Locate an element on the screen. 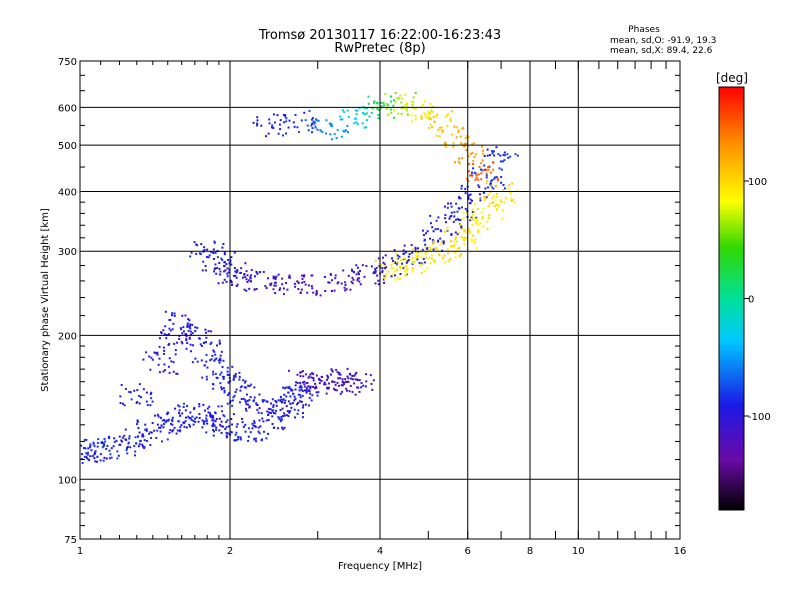 This screenshot has width=800, height=600. series-f-layer-o-mode is located at coordinates (354, 221).